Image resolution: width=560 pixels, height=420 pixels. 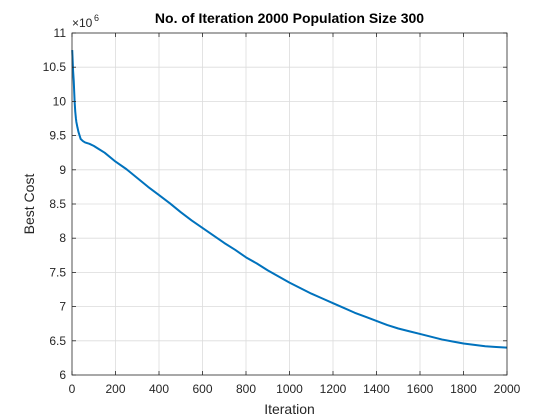 I want to click on y-tick-label: 10, so click(x=60, y=101).